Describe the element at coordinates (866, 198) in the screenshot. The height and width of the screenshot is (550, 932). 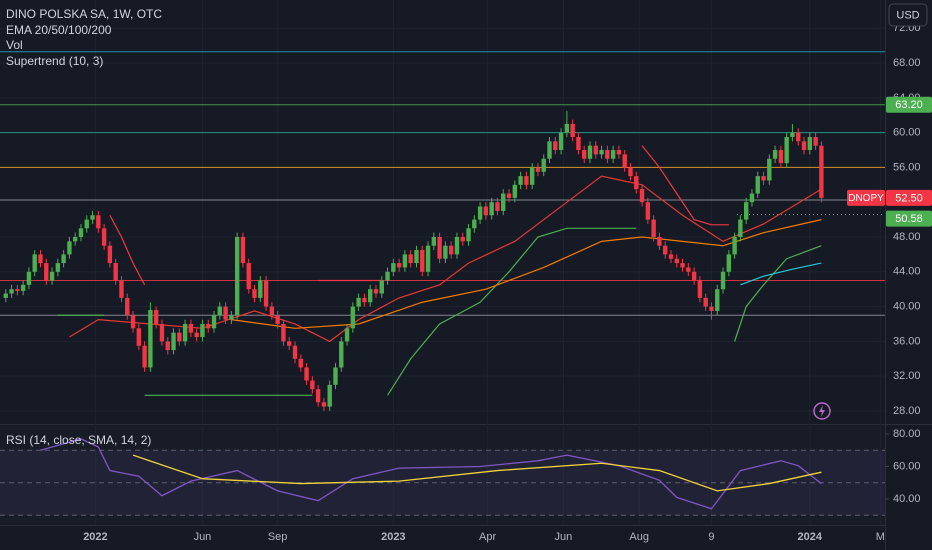
I see `symbol-label: DNOPY` at that location.